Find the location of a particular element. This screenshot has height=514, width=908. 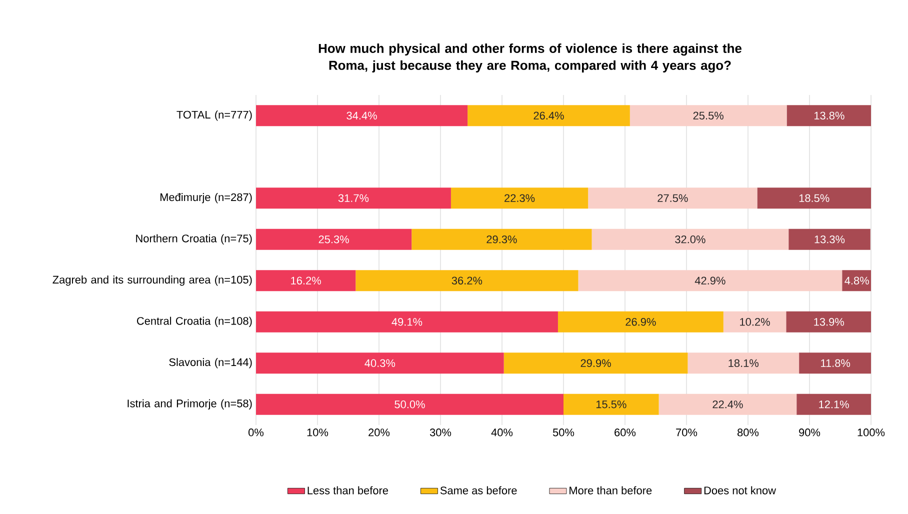

data-label: 11.8% is located at coordinates (835, 363).